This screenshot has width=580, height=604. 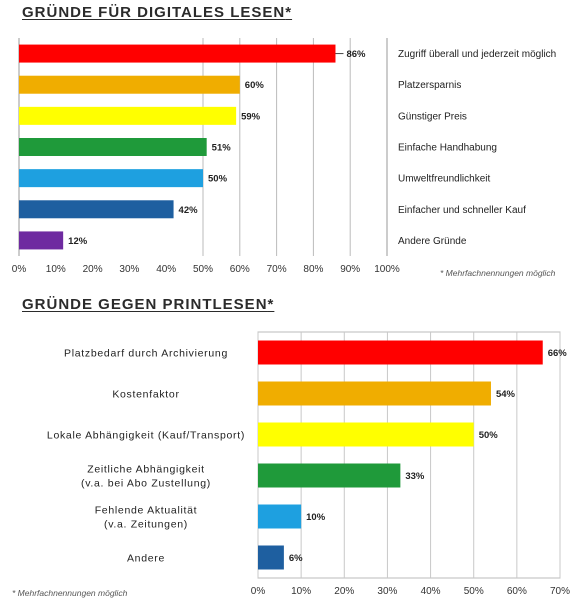 What do you see at coordinates (56, 269) in the screenshot?
I see `chart1-x-tick-label: 10%` at bounding box center [56, 269].